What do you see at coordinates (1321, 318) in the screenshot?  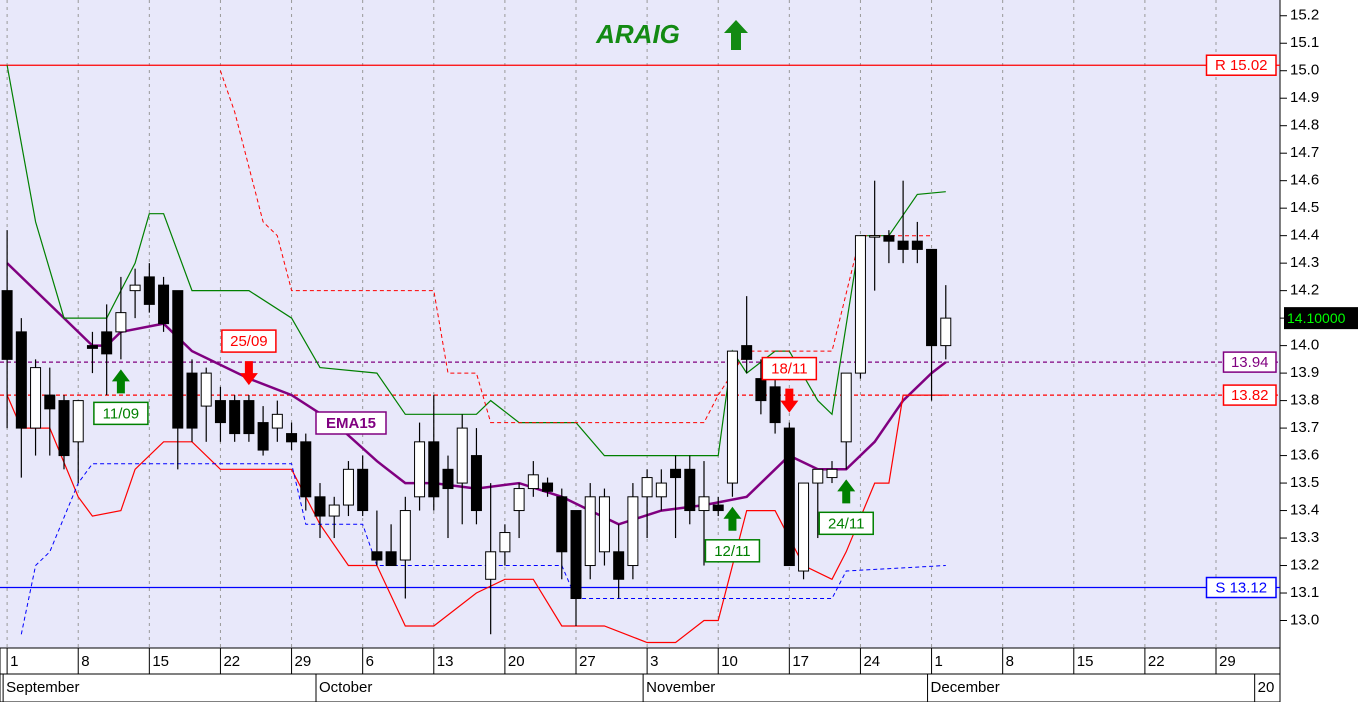 I see `last-price-box` at bounding box center [1321, 318].